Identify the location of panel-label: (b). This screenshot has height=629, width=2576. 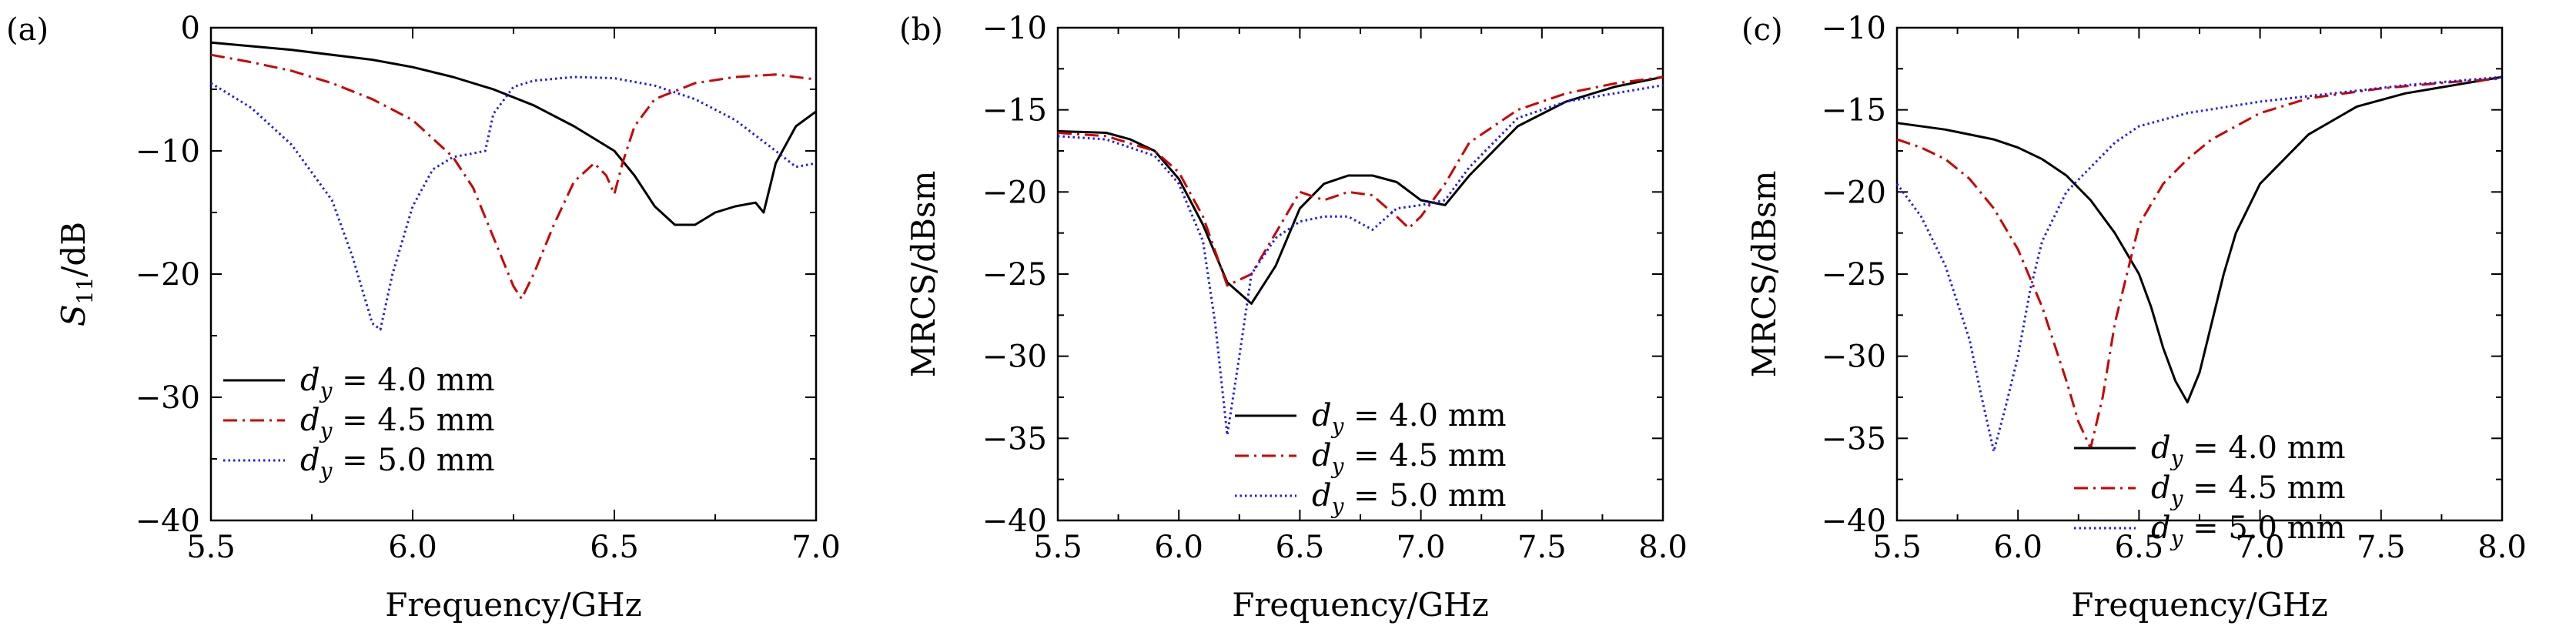
(921, 30).